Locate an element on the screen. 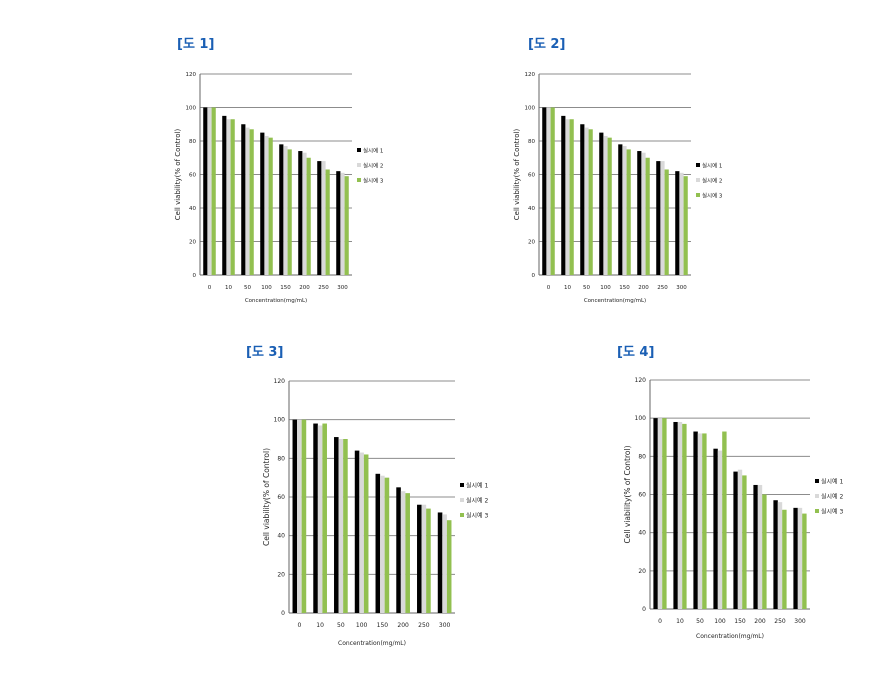  figure-title-3: [도 3] is located at coordinates (265, 352).